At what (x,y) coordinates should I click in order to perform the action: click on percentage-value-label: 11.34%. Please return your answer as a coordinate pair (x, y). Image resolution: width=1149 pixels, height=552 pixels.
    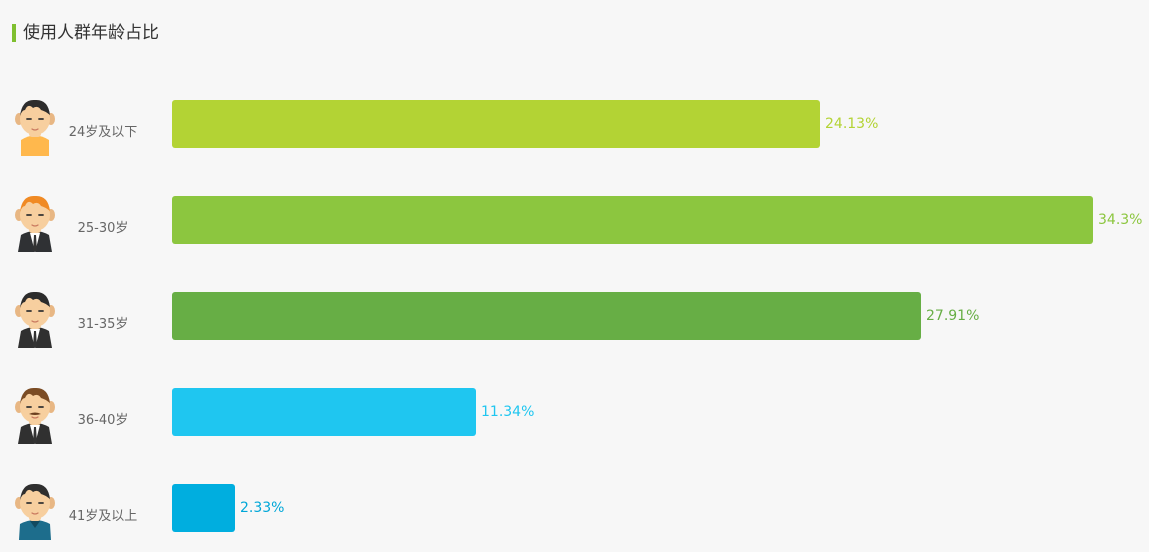
    Looking at the image, I should click on (508, 412).